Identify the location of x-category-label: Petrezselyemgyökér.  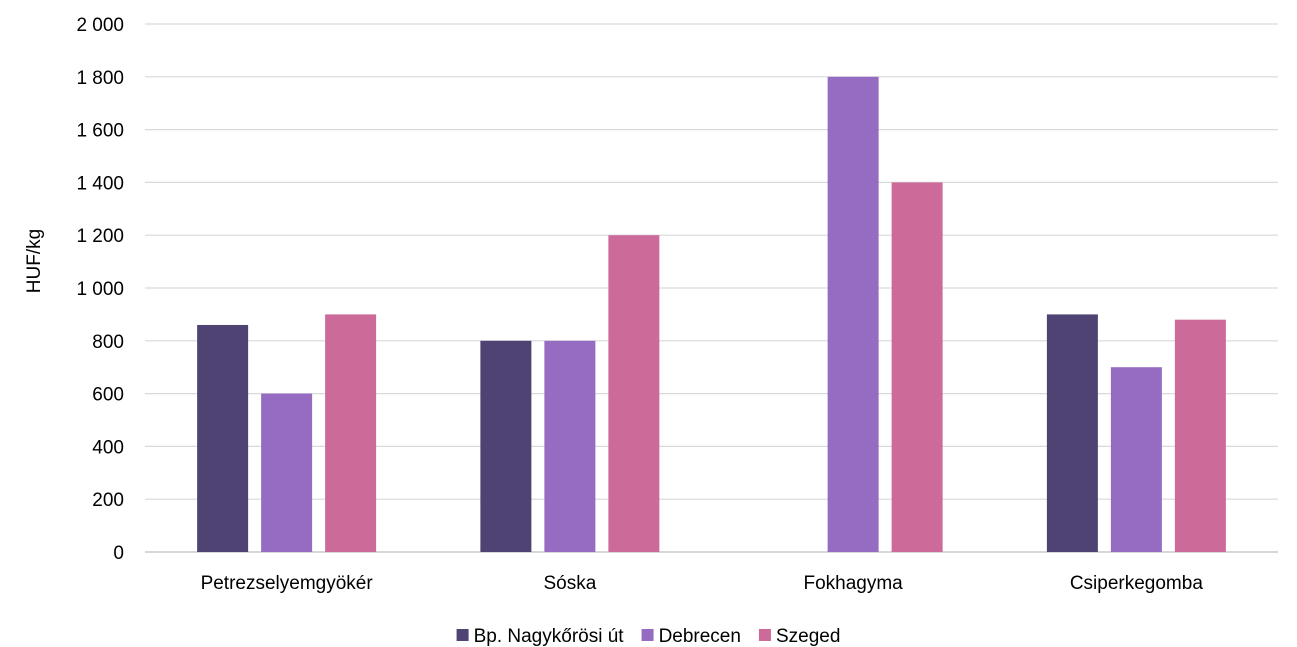
(287, 583).